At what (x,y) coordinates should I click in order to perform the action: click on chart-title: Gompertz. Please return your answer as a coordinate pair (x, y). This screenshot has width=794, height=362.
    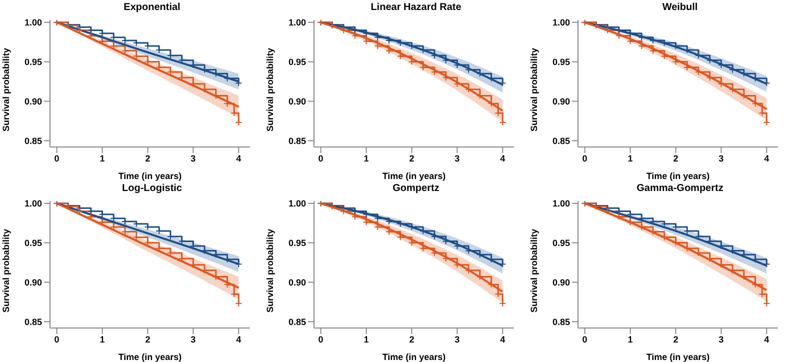
    Looking at the image, I should click on (416, 188).